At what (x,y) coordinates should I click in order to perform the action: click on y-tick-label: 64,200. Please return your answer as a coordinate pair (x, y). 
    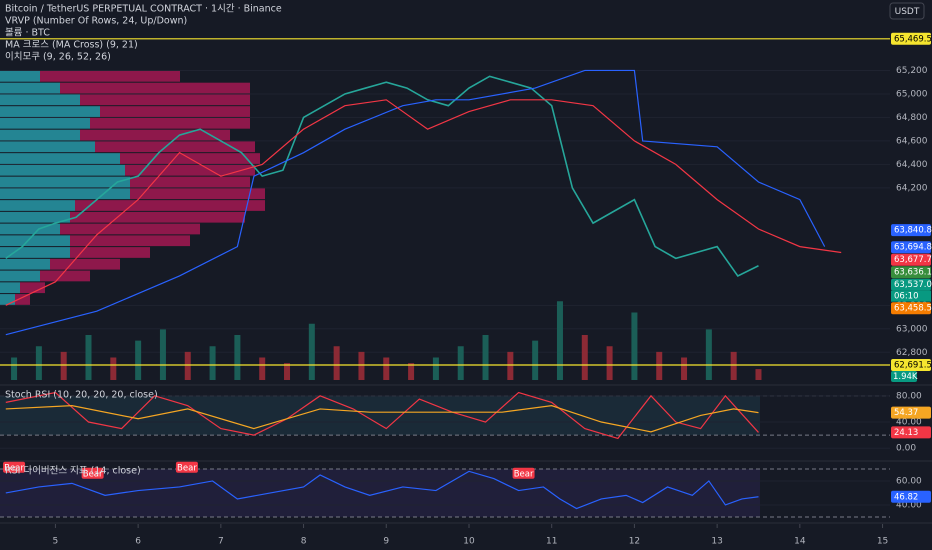
    Looking at the image, I should click on (912, 188).